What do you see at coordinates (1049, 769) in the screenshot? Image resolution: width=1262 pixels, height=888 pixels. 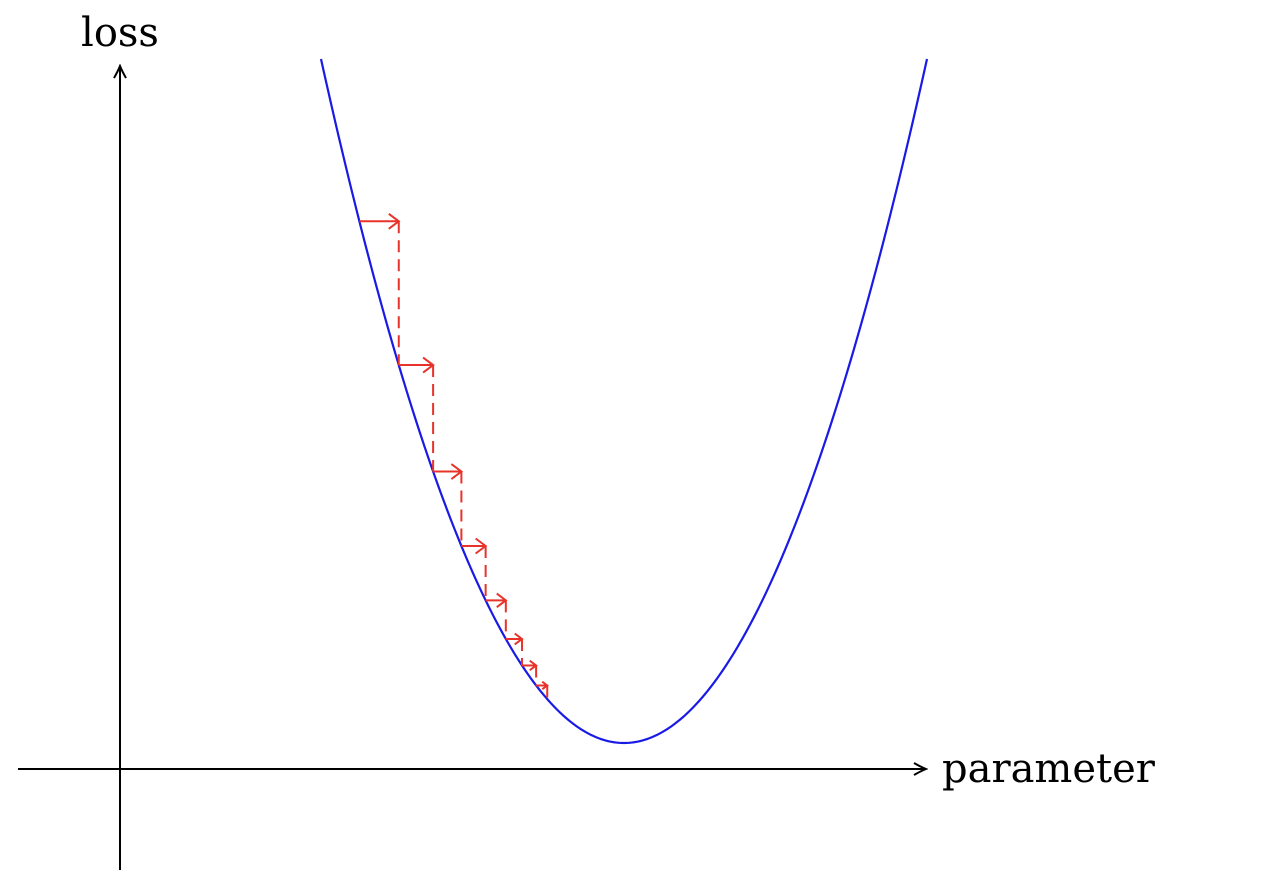 I see `x-axis-label: parameter` at bounding box center [1049, 769].